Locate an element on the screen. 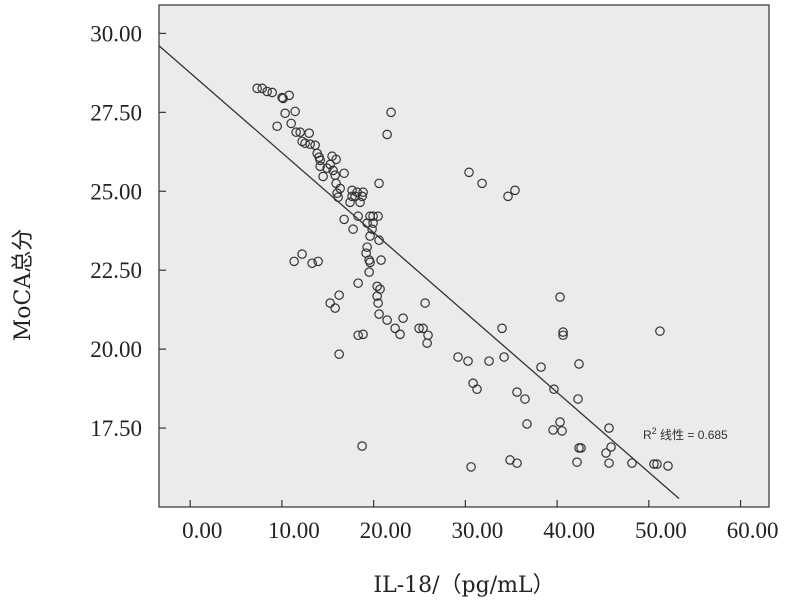 This screenshot has height=613, width=790. x-tick-label: 0.00 is located at coordinates (202, 530).